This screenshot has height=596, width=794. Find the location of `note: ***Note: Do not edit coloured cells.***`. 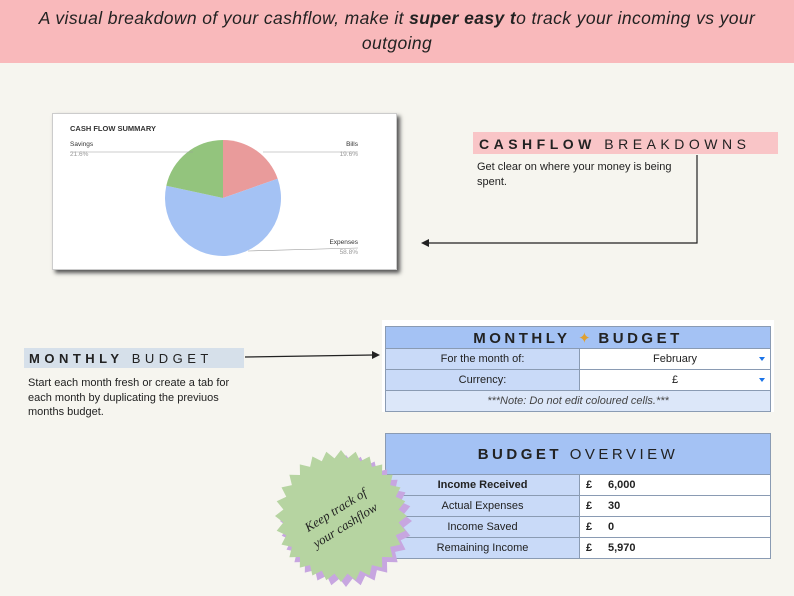

note: ***Note: Do not edit coloured cells.*** is located at coordinates (578, 401).